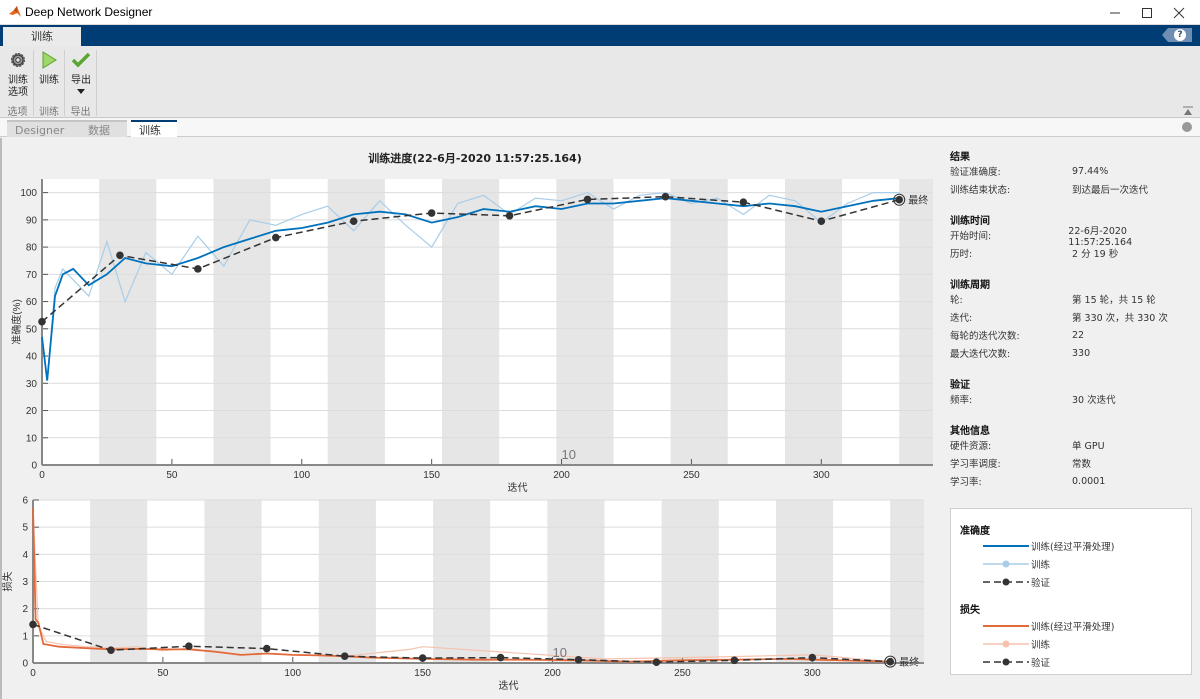 The width and height of the screenshot is (1200, 699). I want to click on info-row: 训练结束状态: 到达最后一次迭代, so click(1070, 189).